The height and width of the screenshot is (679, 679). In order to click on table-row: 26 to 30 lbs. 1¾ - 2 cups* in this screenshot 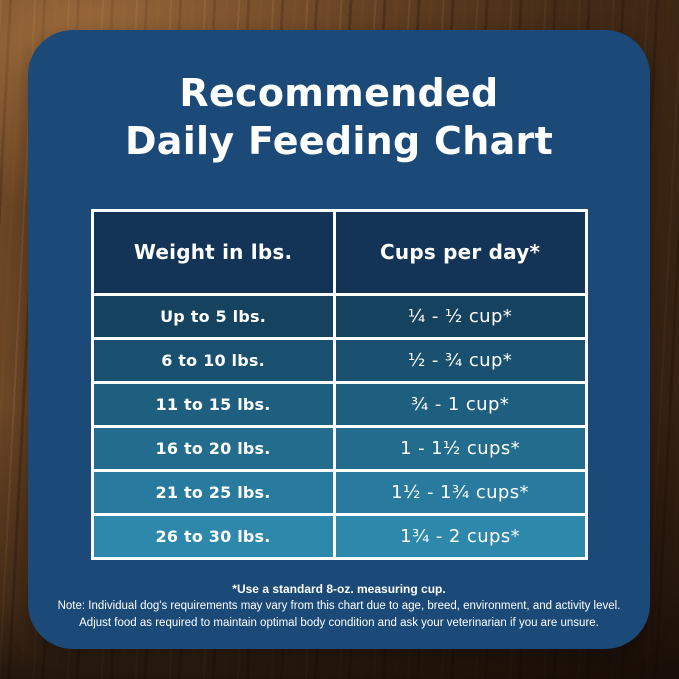, I will do `click(339, 536)`.